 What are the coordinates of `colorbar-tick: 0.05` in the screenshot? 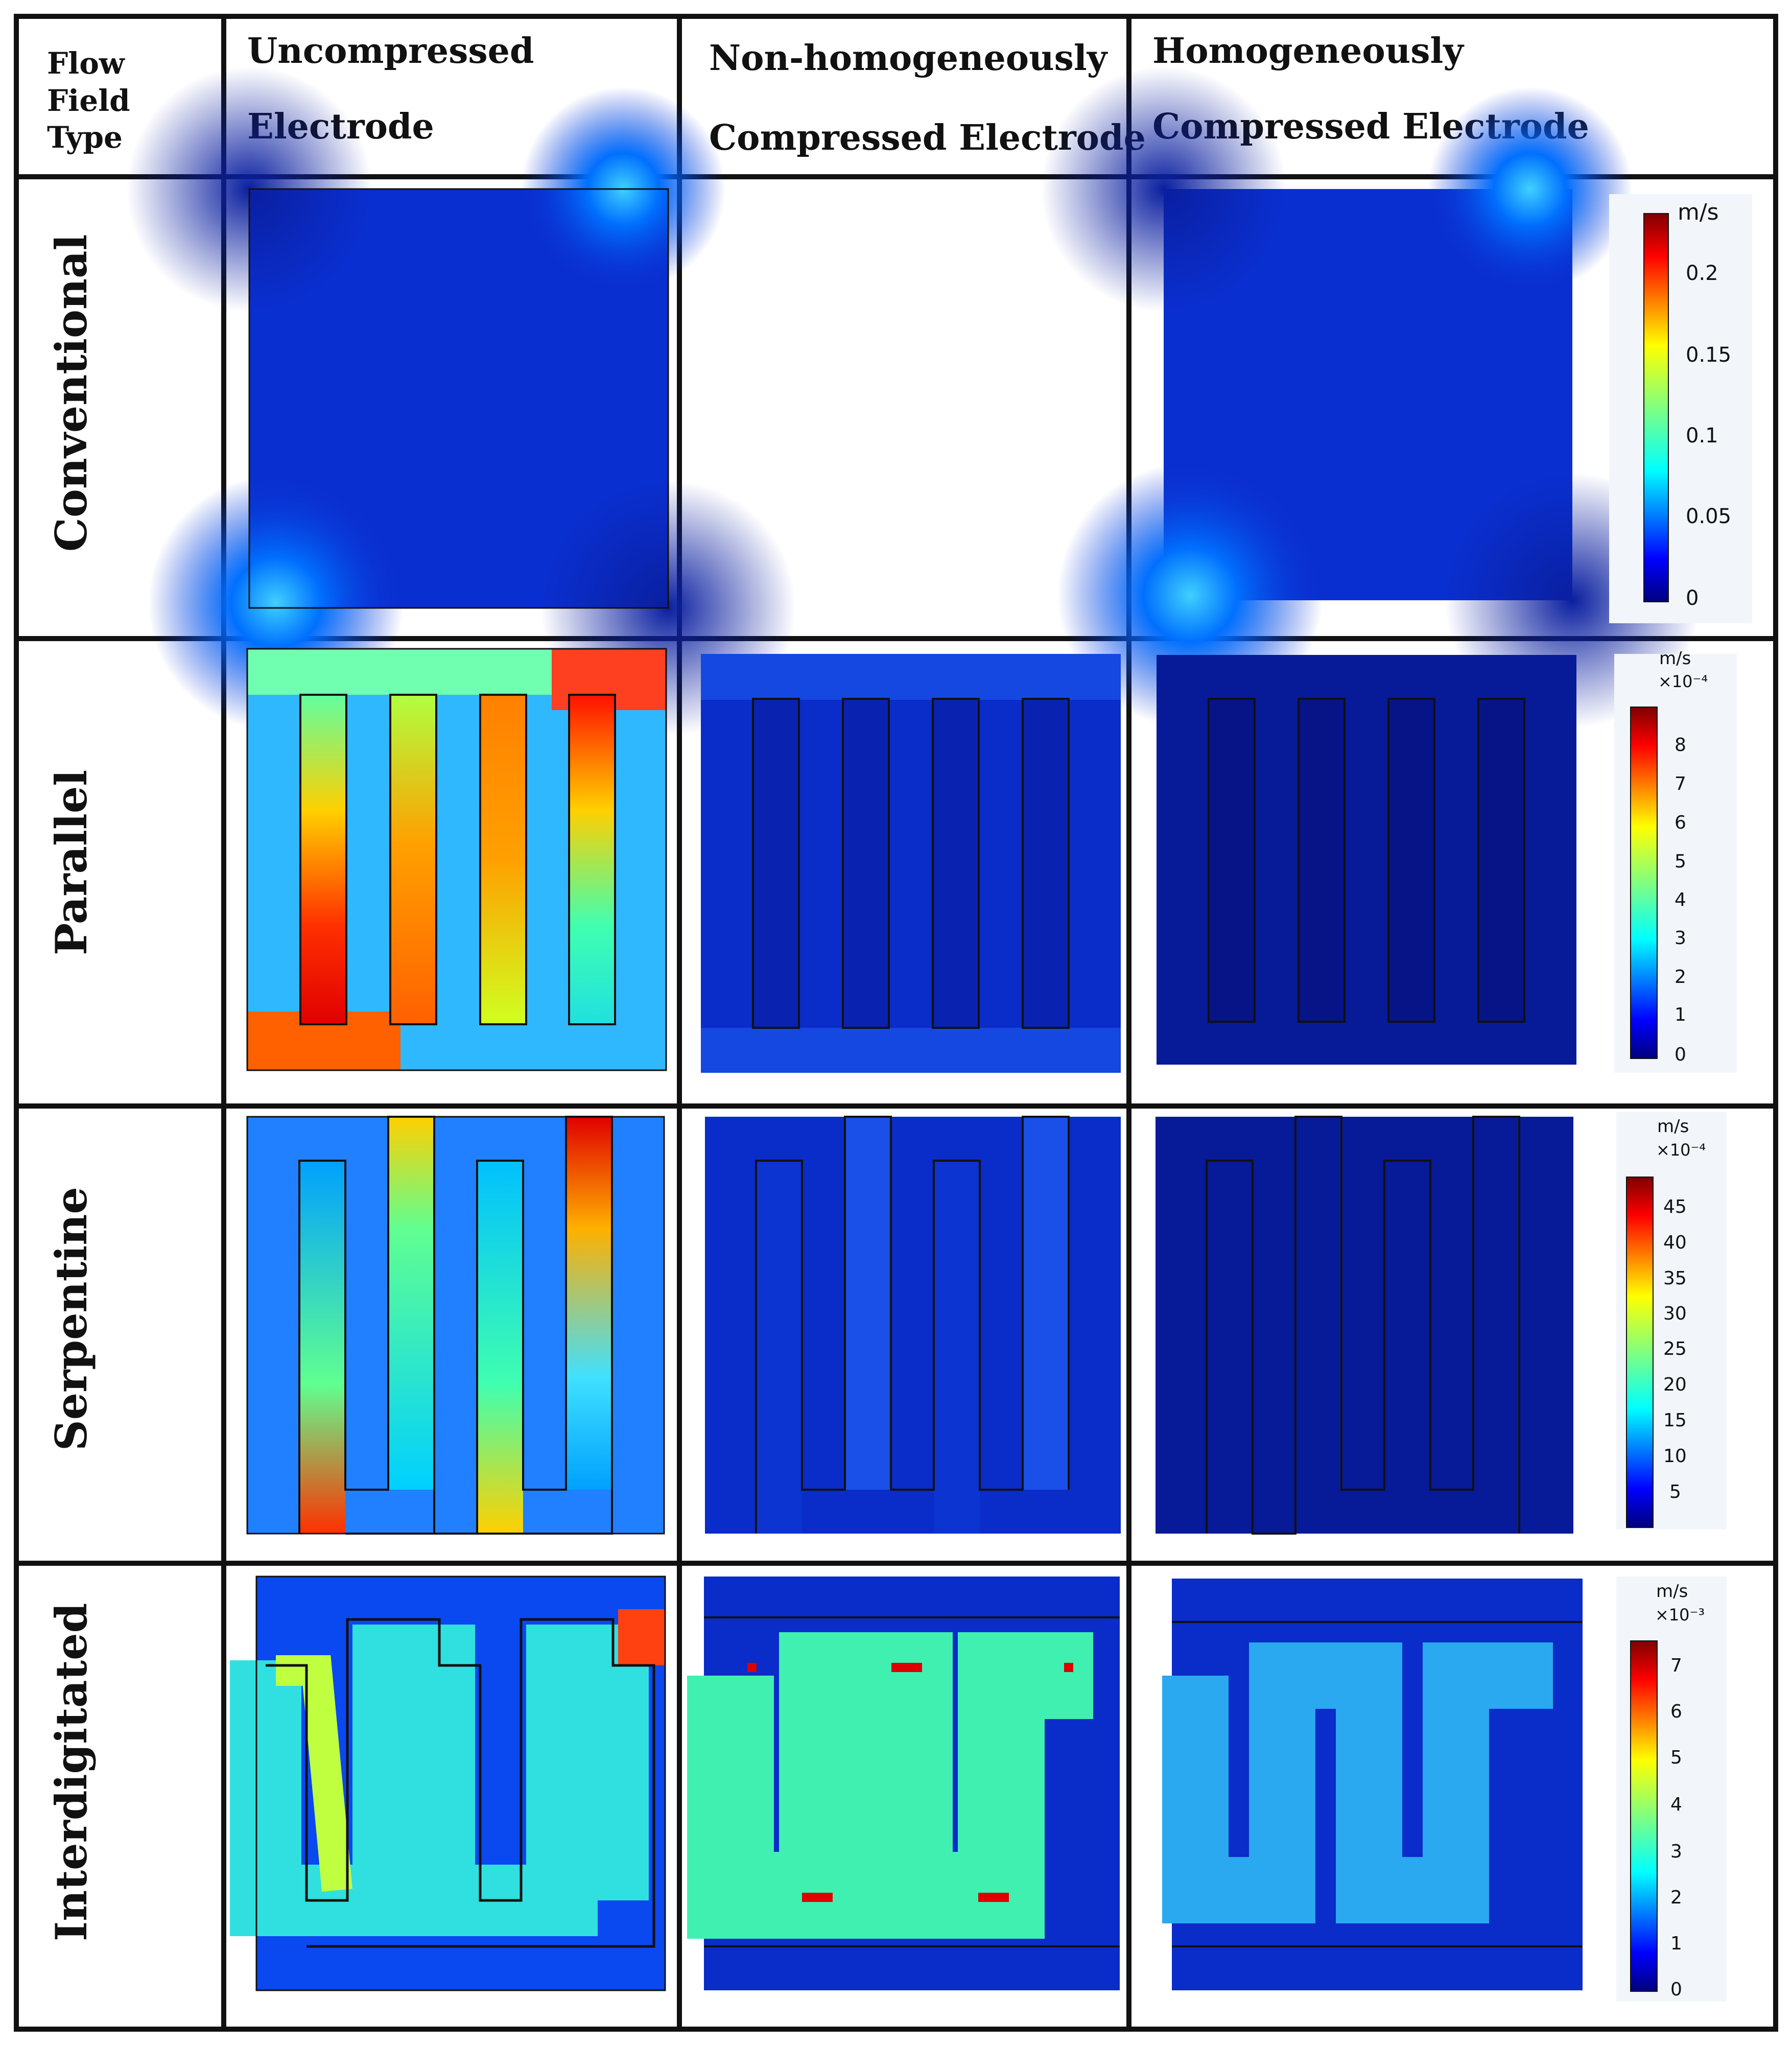 It's located at (1709, 516).